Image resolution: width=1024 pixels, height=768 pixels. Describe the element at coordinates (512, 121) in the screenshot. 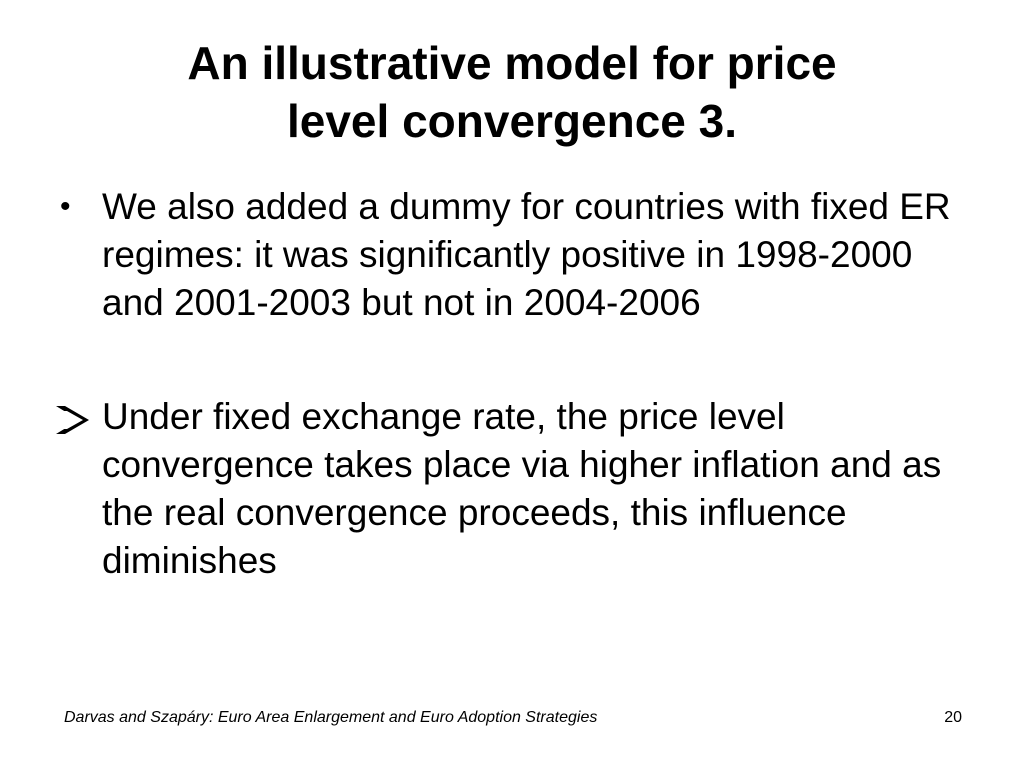

I see `slide-title-line-2: level convergence 3.` at that location.